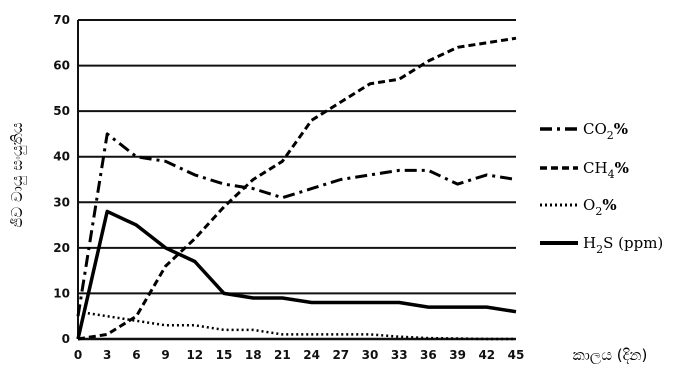 Image resolution: width=683 pixels, height=383 pixels. Describe the element at coordinates (282, 355) in the screenshot. I see `x-tick-label: 21` at that location.